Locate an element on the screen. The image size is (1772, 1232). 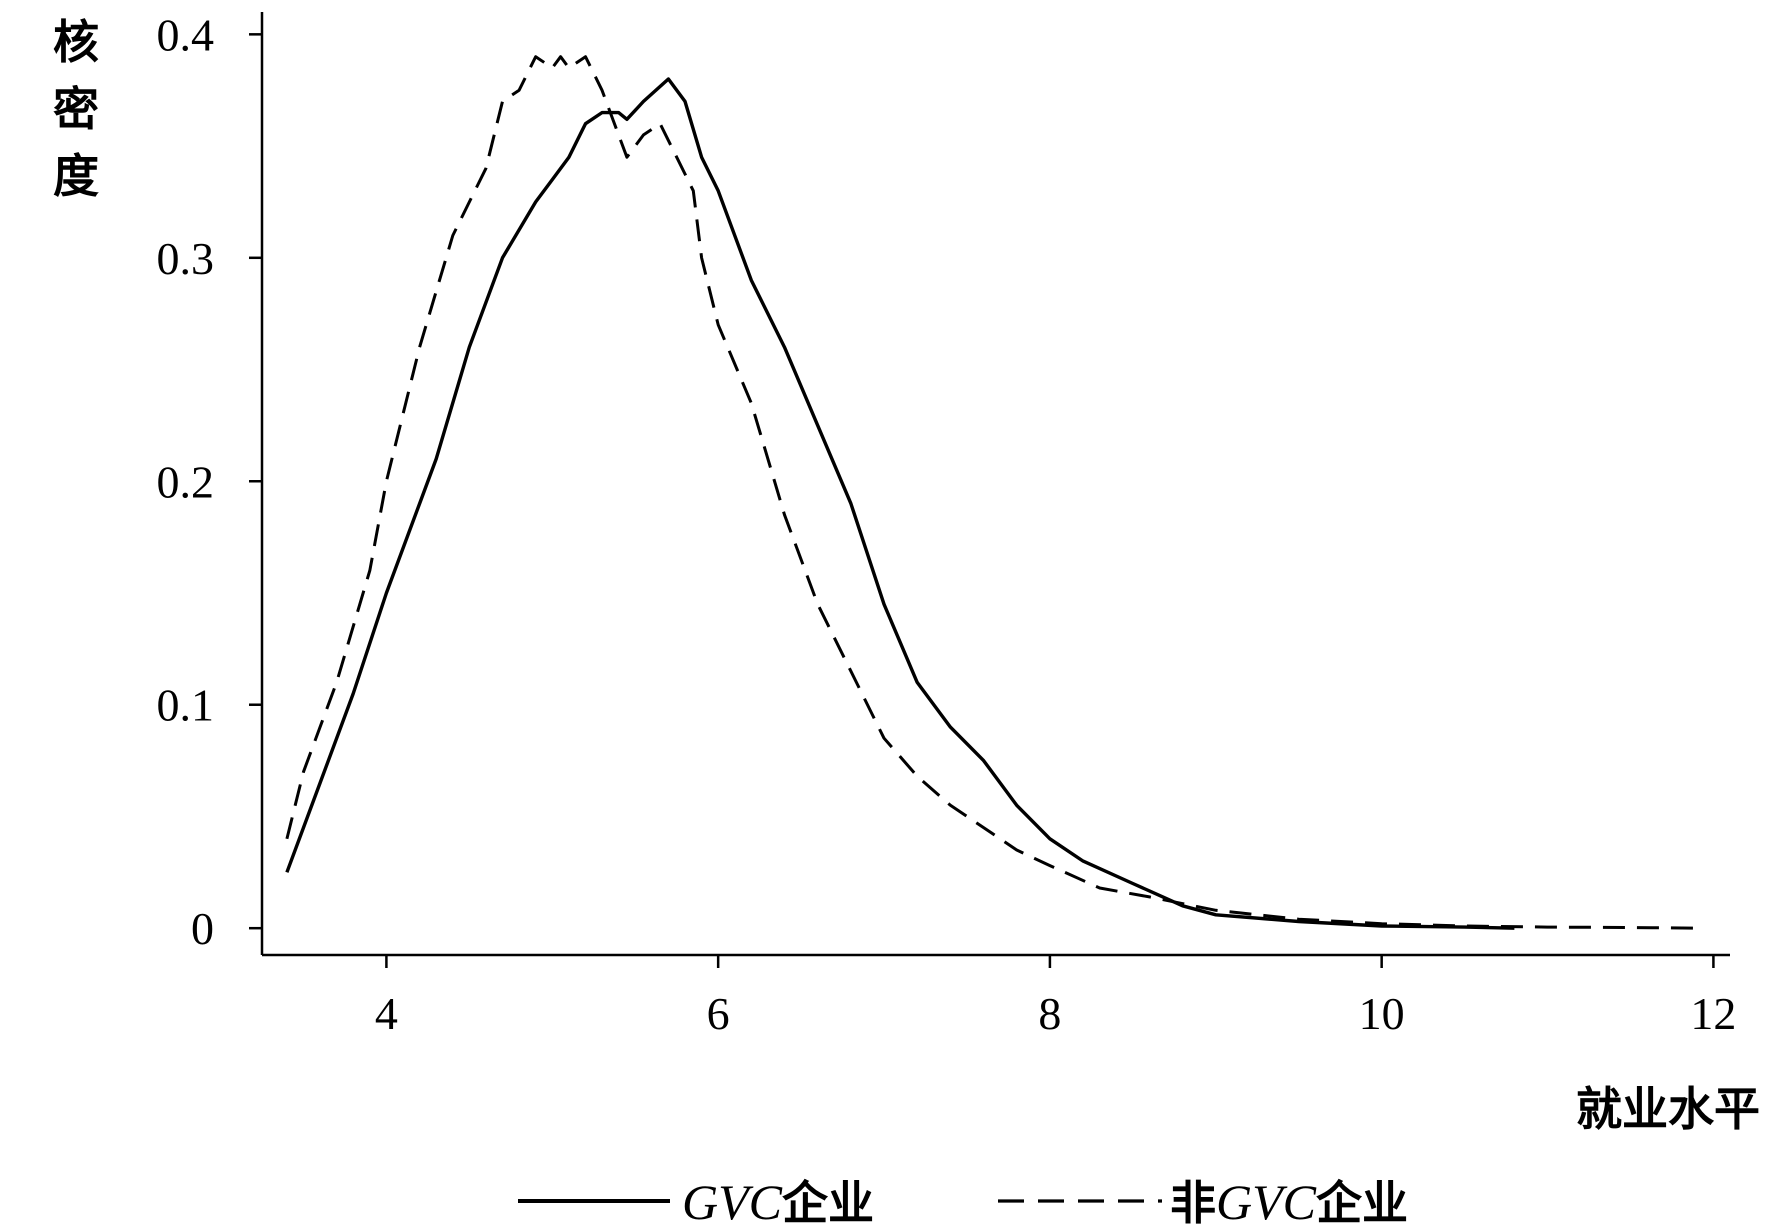
legend-label-gvc-latin: GVC is located at coordinates (732, 1202).